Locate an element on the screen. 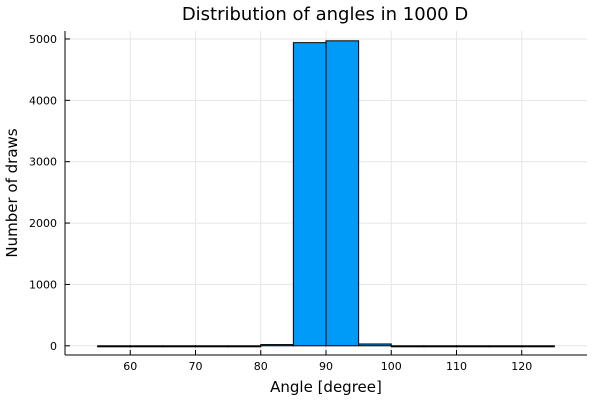 Image resolution: width=600 pixels, height=400 pixels. x-tick-label-6: 120 is located at coordinates (521, 366).